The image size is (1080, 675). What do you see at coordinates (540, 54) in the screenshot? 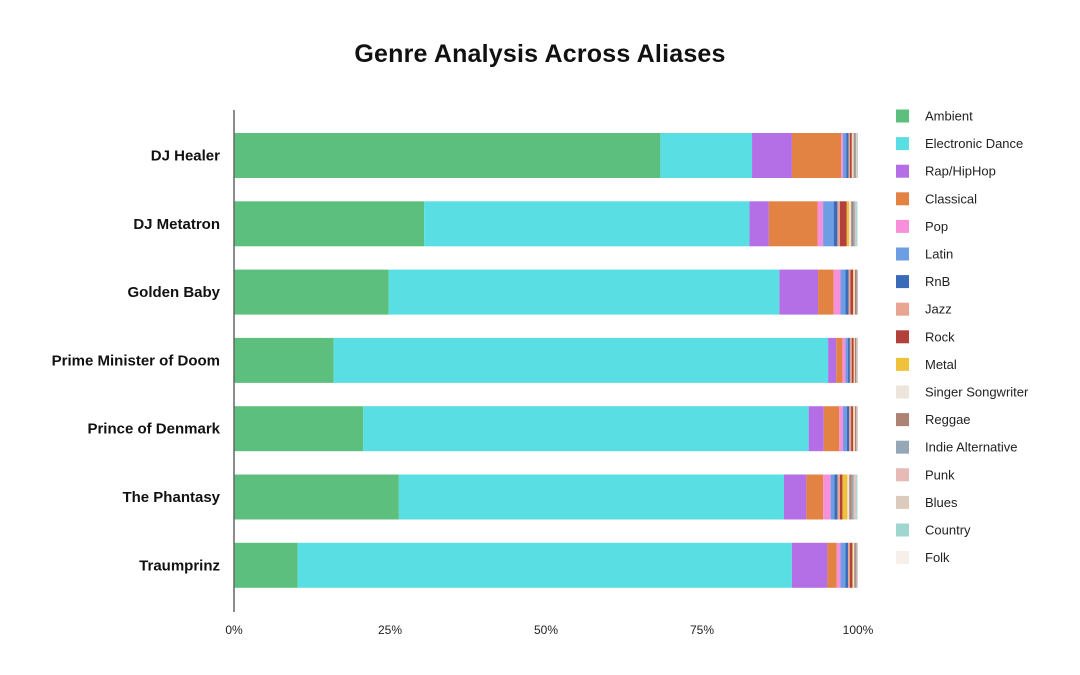
I see `chart-title: Genre Analysis Across Aliases` at bounding box center [540, 54].